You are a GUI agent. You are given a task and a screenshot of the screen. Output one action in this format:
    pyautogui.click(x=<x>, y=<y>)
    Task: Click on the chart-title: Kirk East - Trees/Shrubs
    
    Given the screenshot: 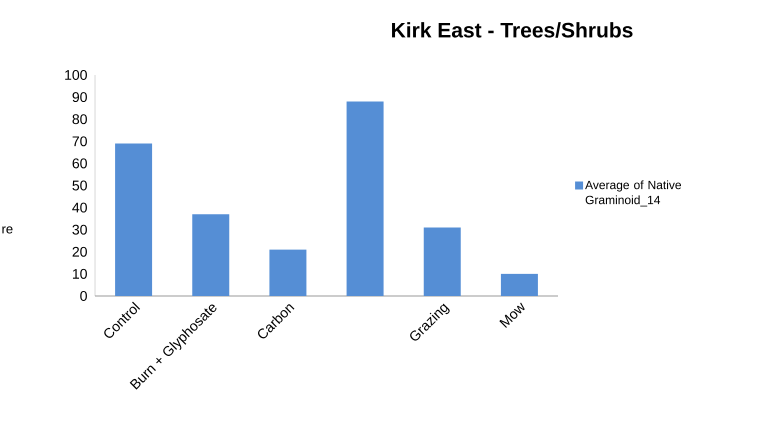 What is the action you would take?
    pyautogui.click(x=512, y=30)
    